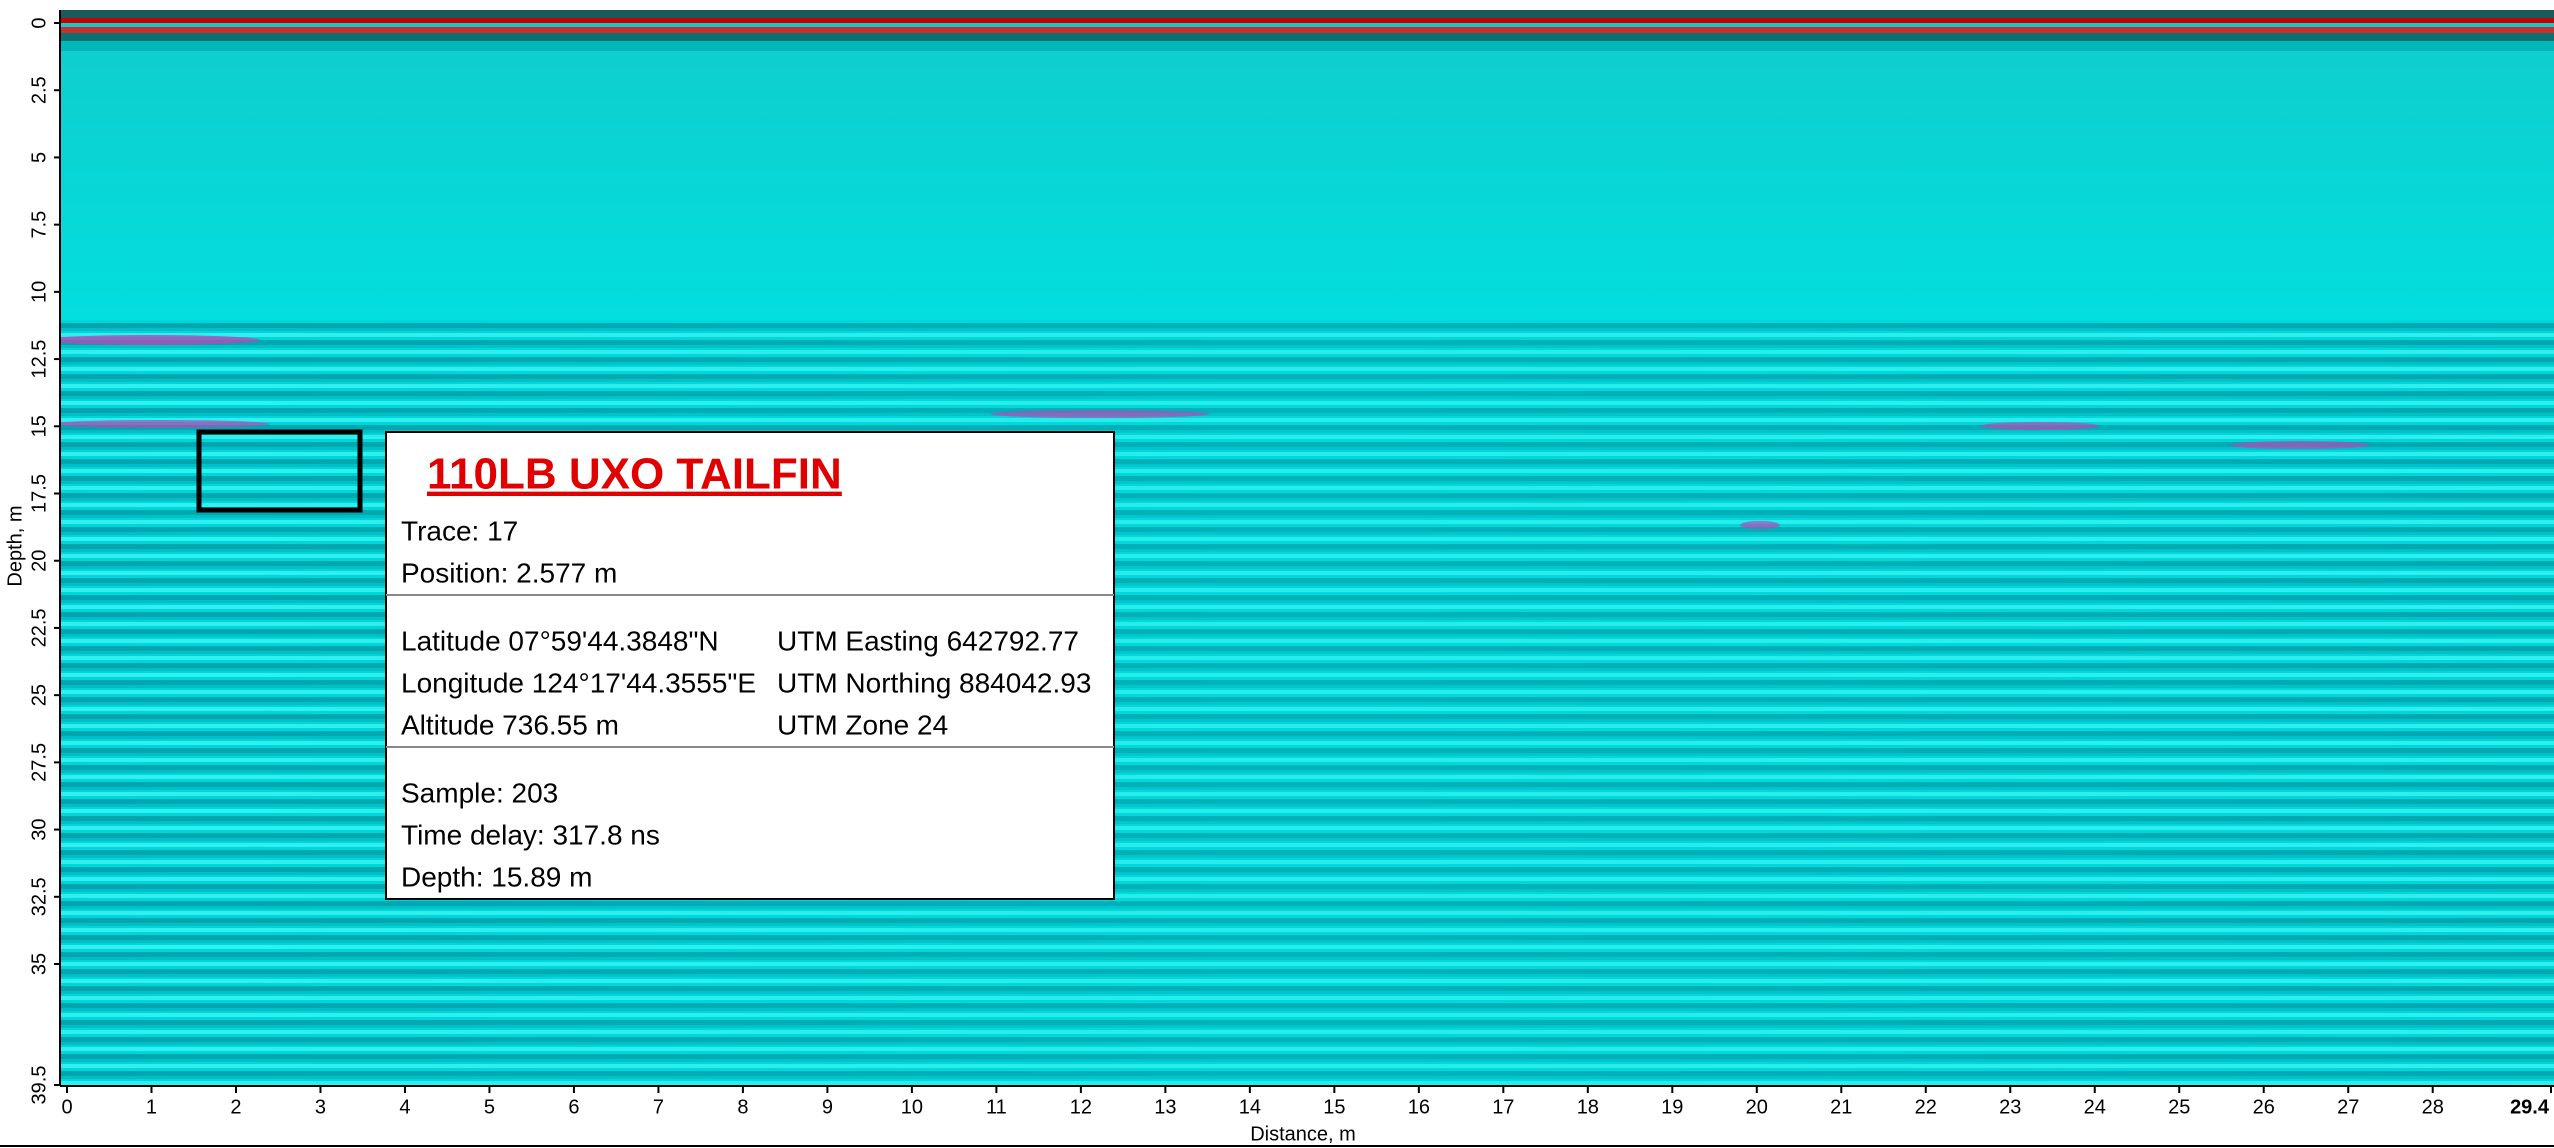  I want to click on y-tick-label: 12.5, so click(39, 359).